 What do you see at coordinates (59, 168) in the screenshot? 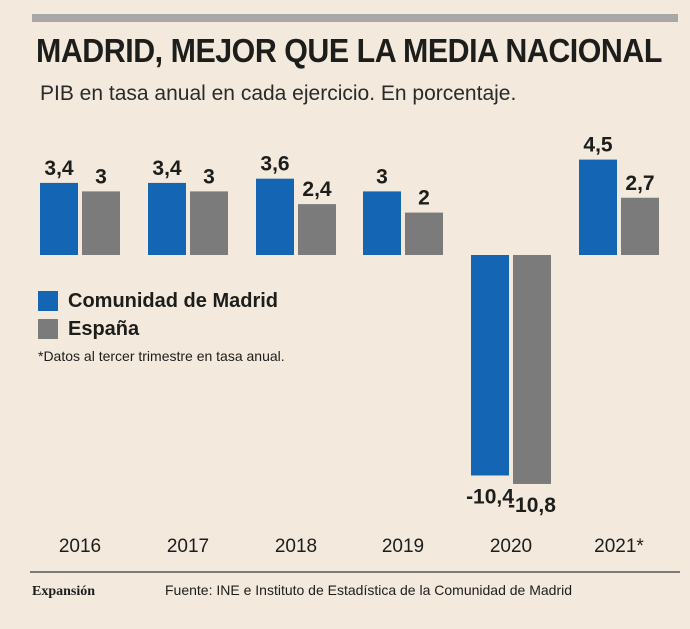
I see `data-label-madrid-0: 3,4` at bounding box center [59, 168].